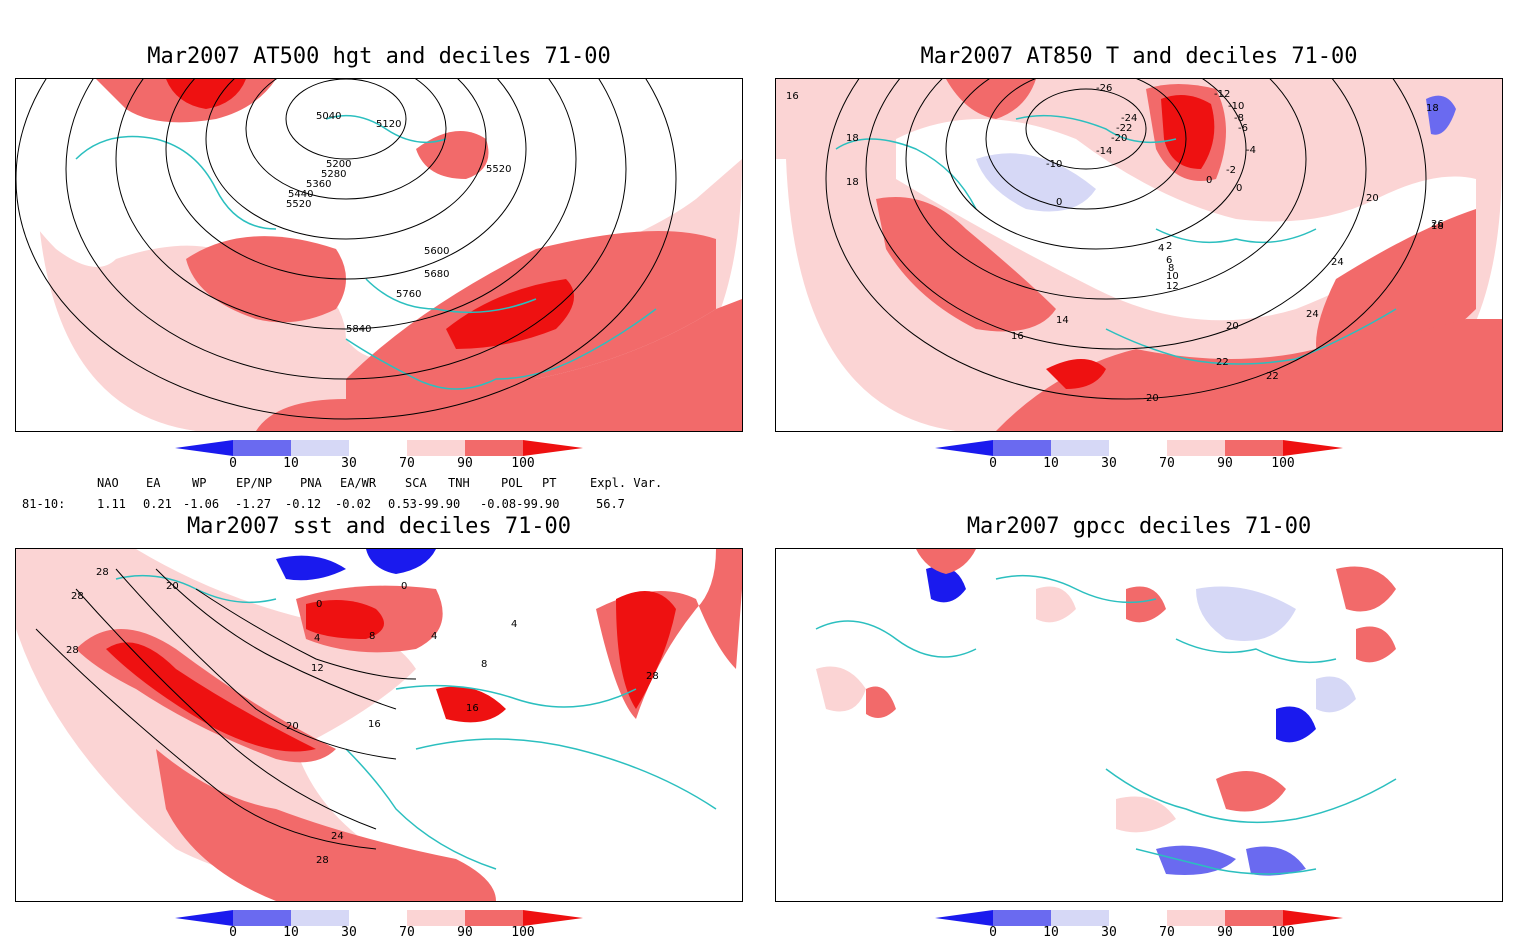 The height and width of the screenshot is (940, 1520). What do you see at coordinates (353, 504) in the screenshot?
I see `index-value: -0.02` at bounding box center [353, 504].